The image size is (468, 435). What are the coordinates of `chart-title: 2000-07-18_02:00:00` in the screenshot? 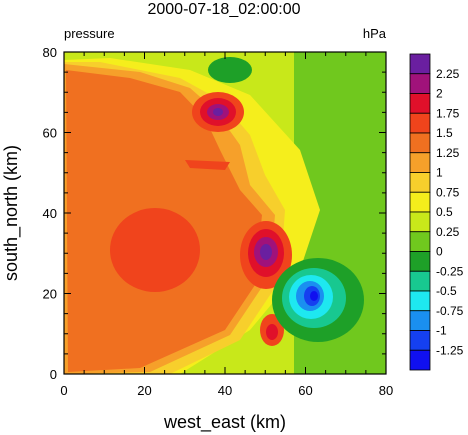 It's located at (223, 9).